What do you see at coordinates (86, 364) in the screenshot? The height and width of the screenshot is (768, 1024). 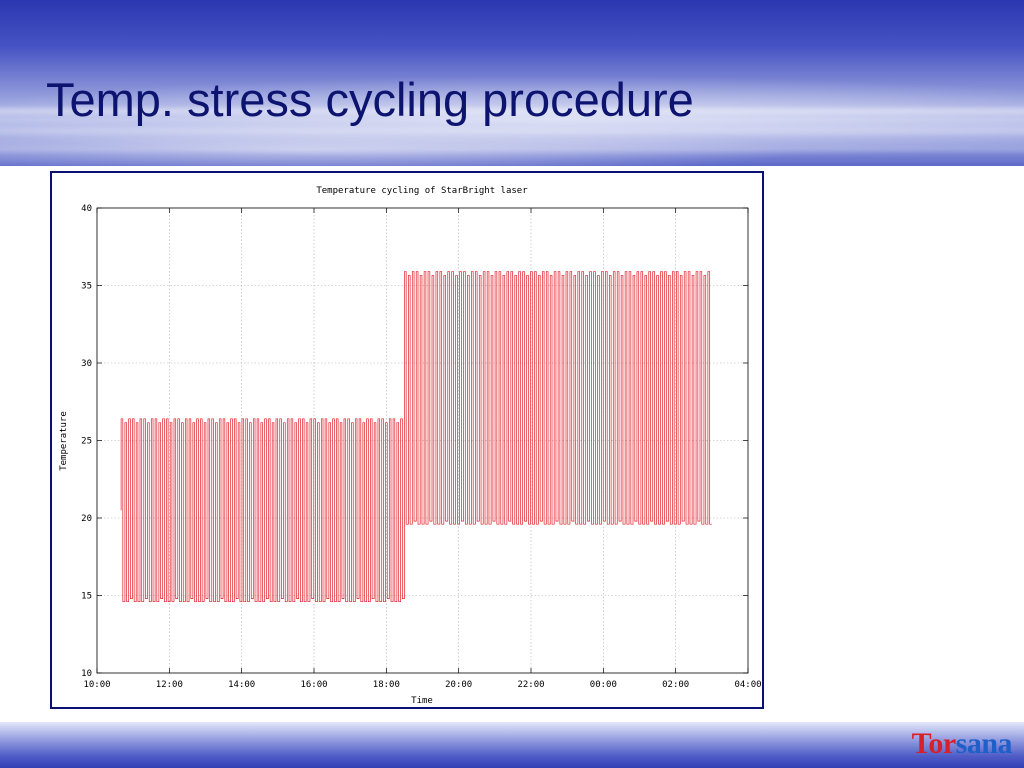 I see `y-tick-label: 30` at bounding box center [86, 364].